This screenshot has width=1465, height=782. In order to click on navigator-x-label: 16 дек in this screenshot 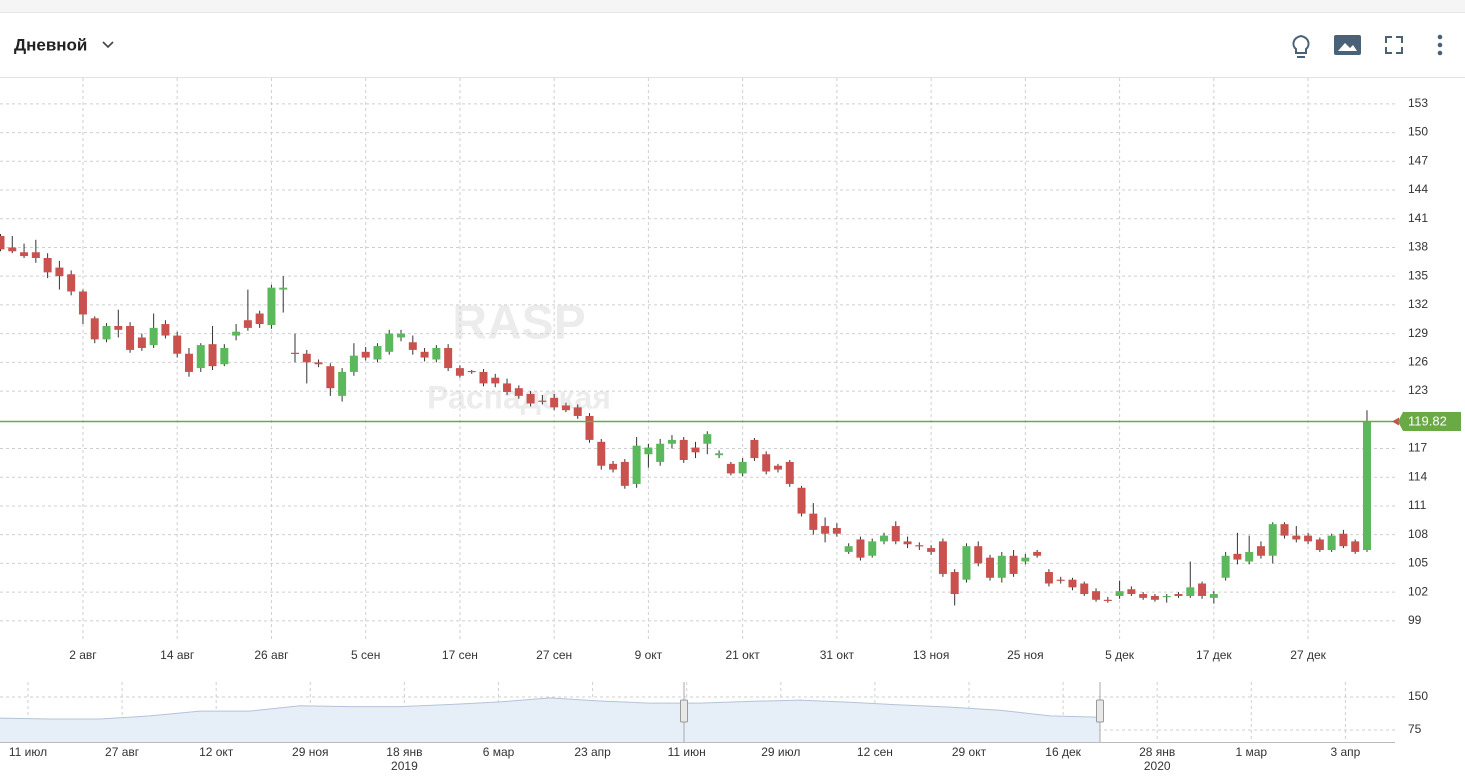, I will do `click(1063, 752)`.